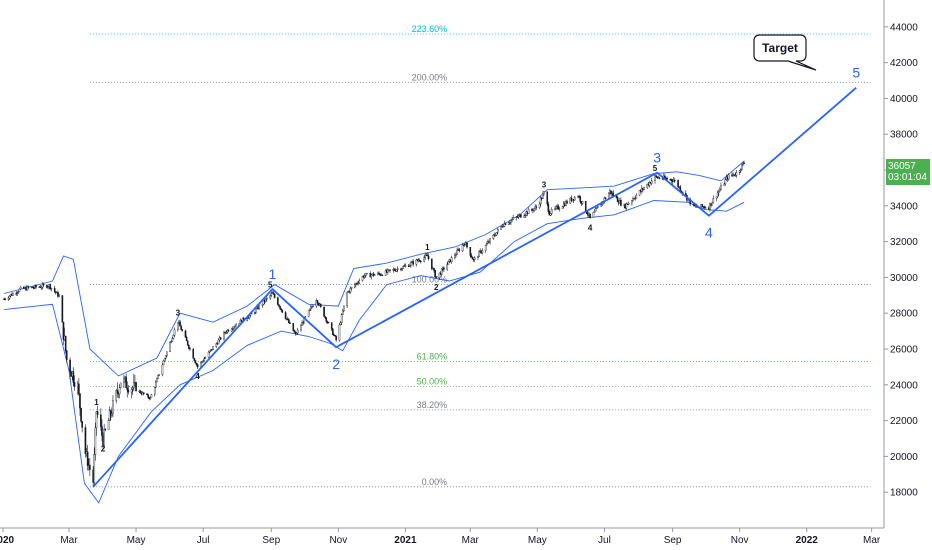  Describe the element at coordinates (709, 233) in the screenshot. I see `major-wave-label: 4` at that location.